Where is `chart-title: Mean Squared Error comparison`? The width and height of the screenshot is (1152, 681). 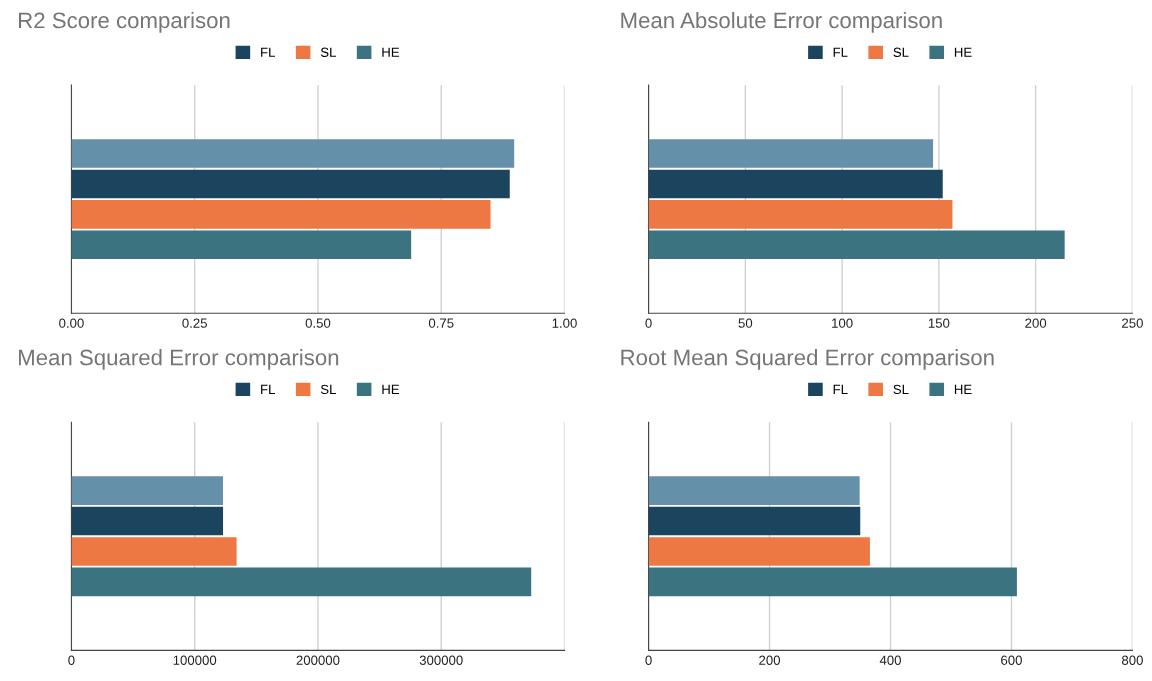
chart-title: Mean Squared Error comparison is located at coordinates (179, 359).